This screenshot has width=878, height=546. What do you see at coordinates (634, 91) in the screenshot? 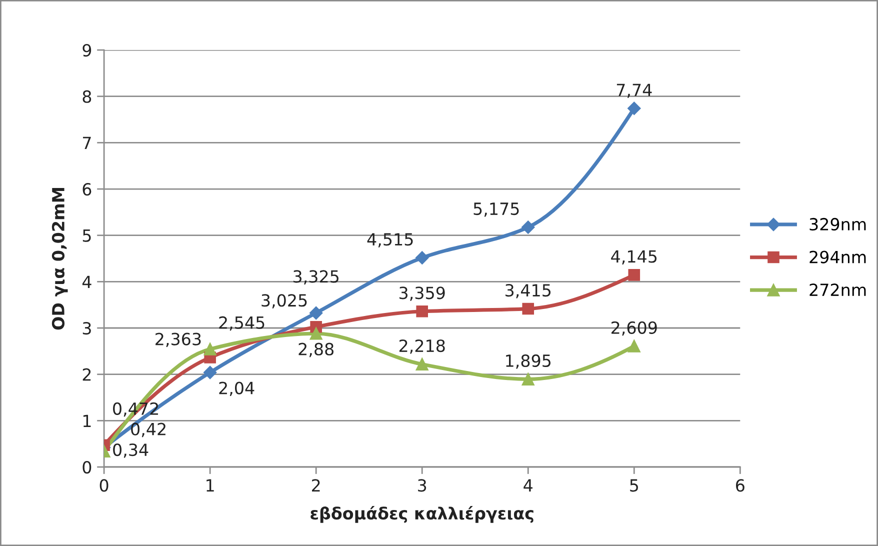
I see `data-label: 7,74` at bounding box center [634, 91].